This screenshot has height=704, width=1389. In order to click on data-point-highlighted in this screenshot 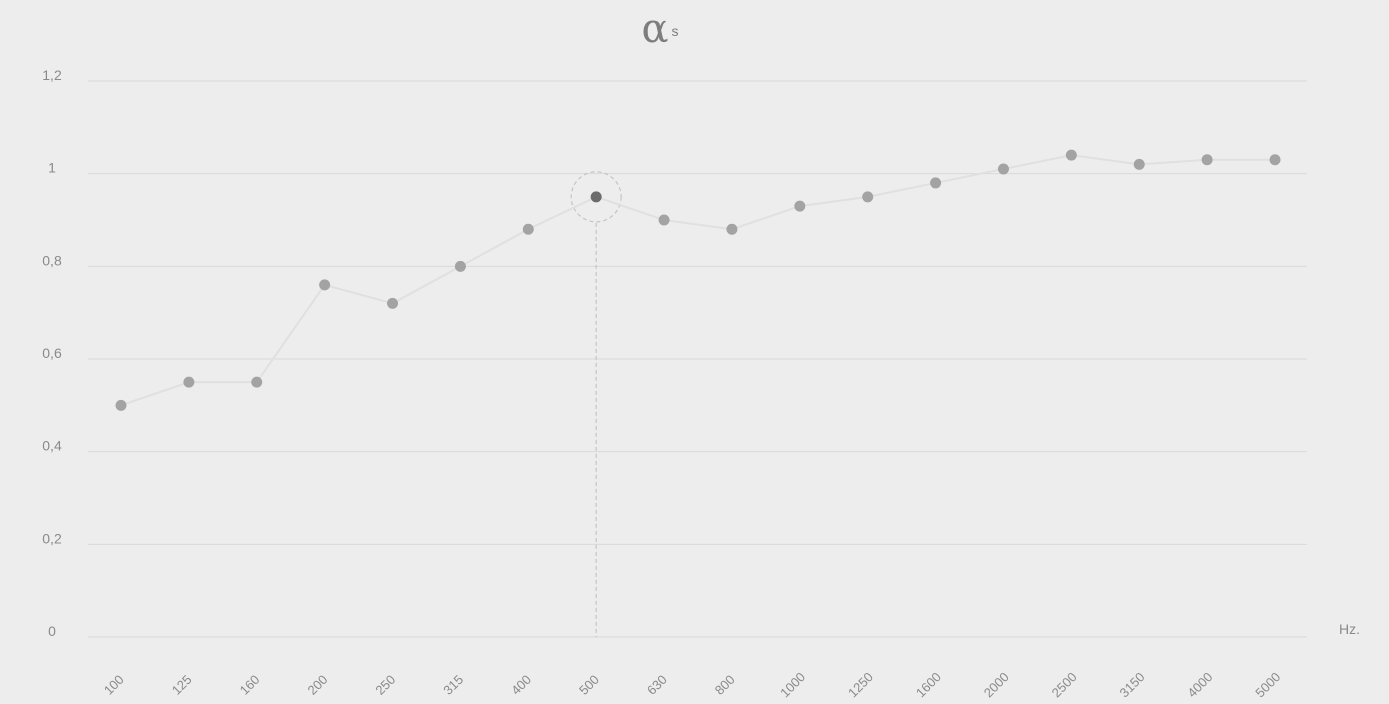, I will do `click(596, 197)`.